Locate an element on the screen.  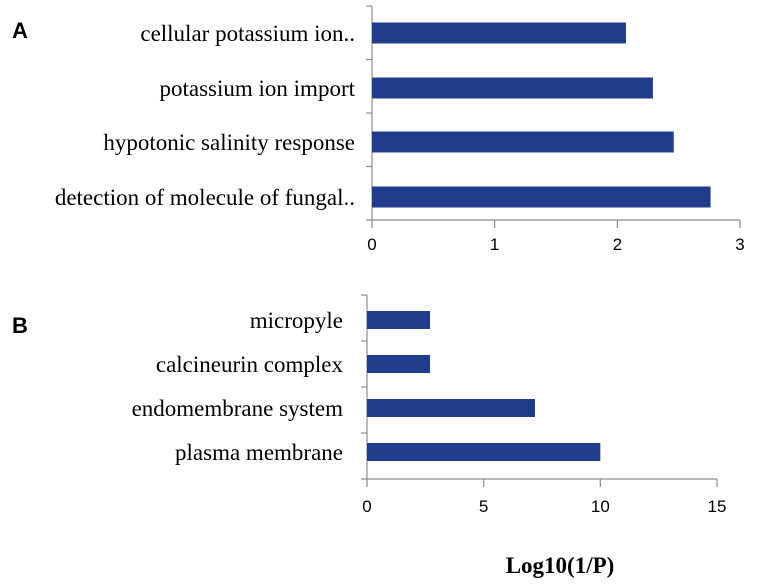
panel-b-category-label: calcineurin complex is located at coordinates (250, 364).